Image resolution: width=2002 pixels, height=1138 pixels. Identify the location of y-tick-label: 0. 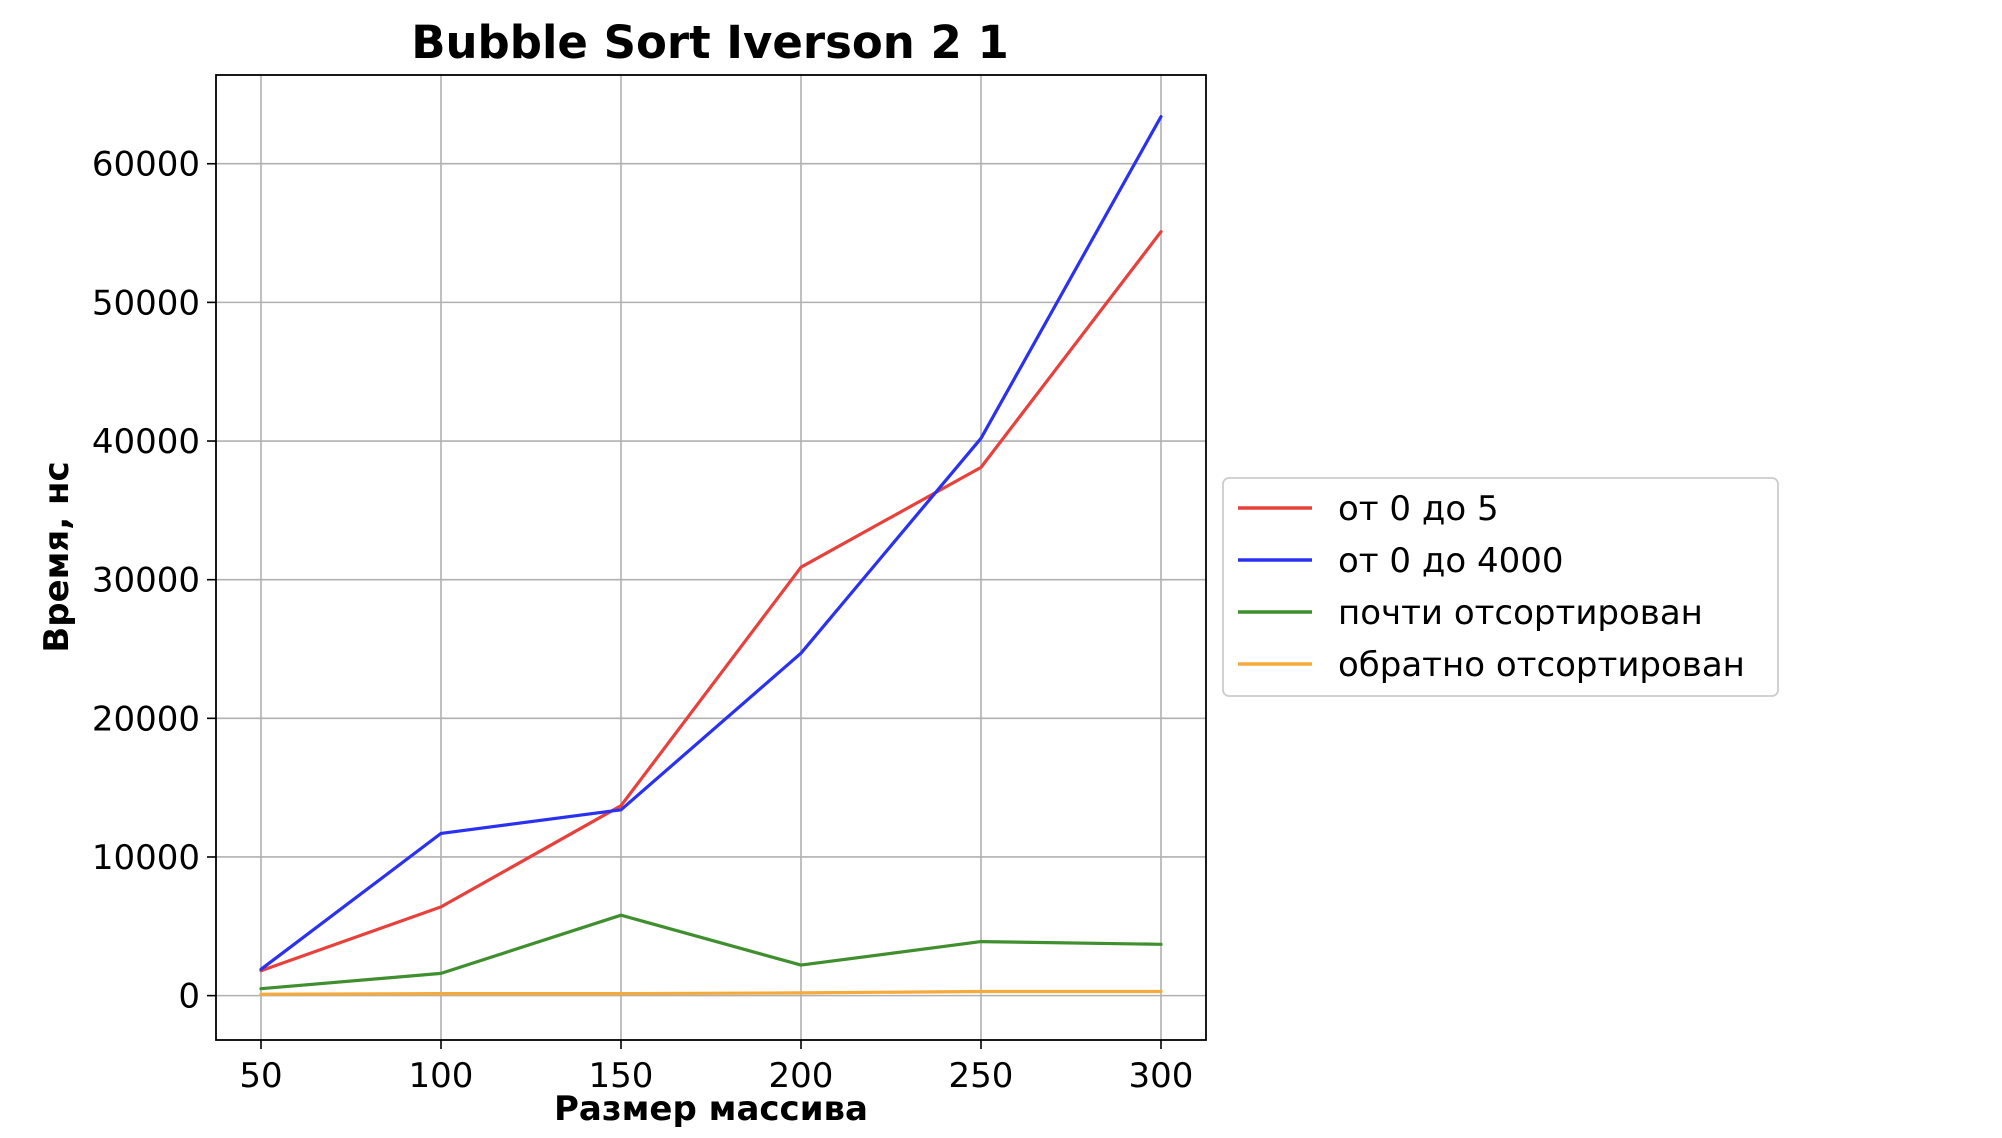
(189, 997).